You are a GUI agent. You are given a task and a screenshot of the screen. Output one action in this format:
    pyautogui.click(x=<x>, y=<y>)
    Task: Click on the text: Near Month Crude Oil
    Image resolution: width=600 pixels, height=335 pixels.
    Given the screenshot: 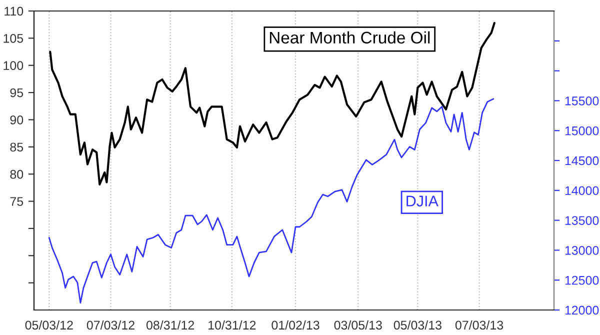 What is the action you would take?
    pyautogui.click(x=350, y=37)
    